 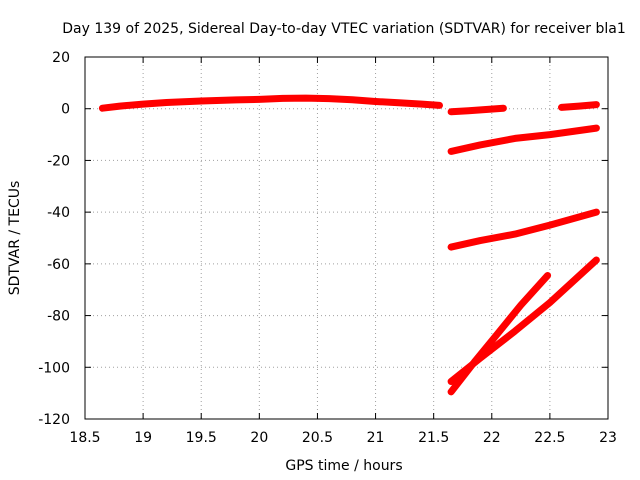 I want to click on x-tick-label: 22.5, so click(x=549, y=438).